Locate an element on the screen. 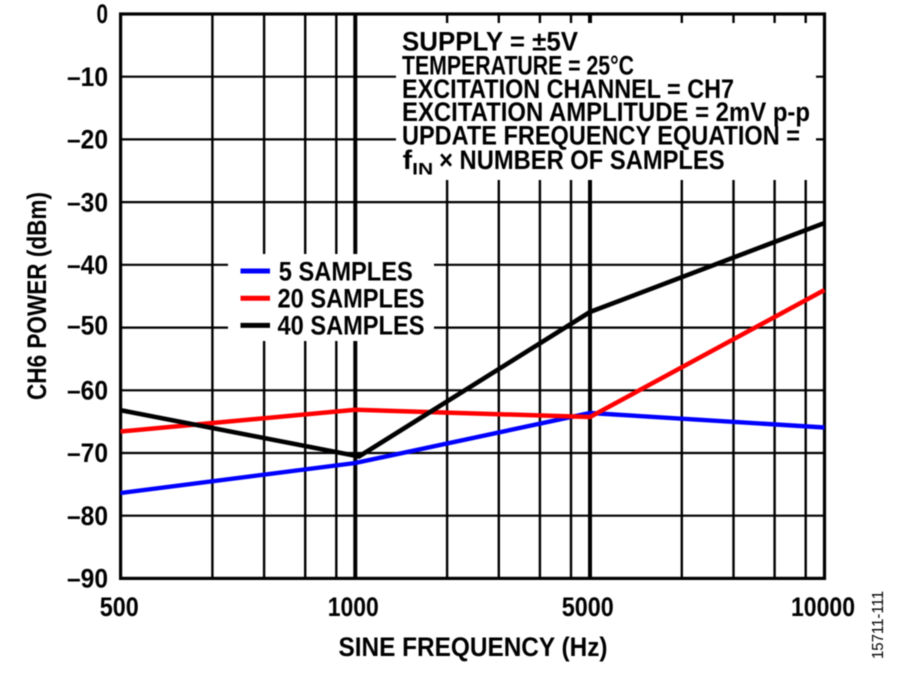 Image resolution: width=900 pixels, height=677 pixels. svg-text: IN is located at coordinates (422, 168).